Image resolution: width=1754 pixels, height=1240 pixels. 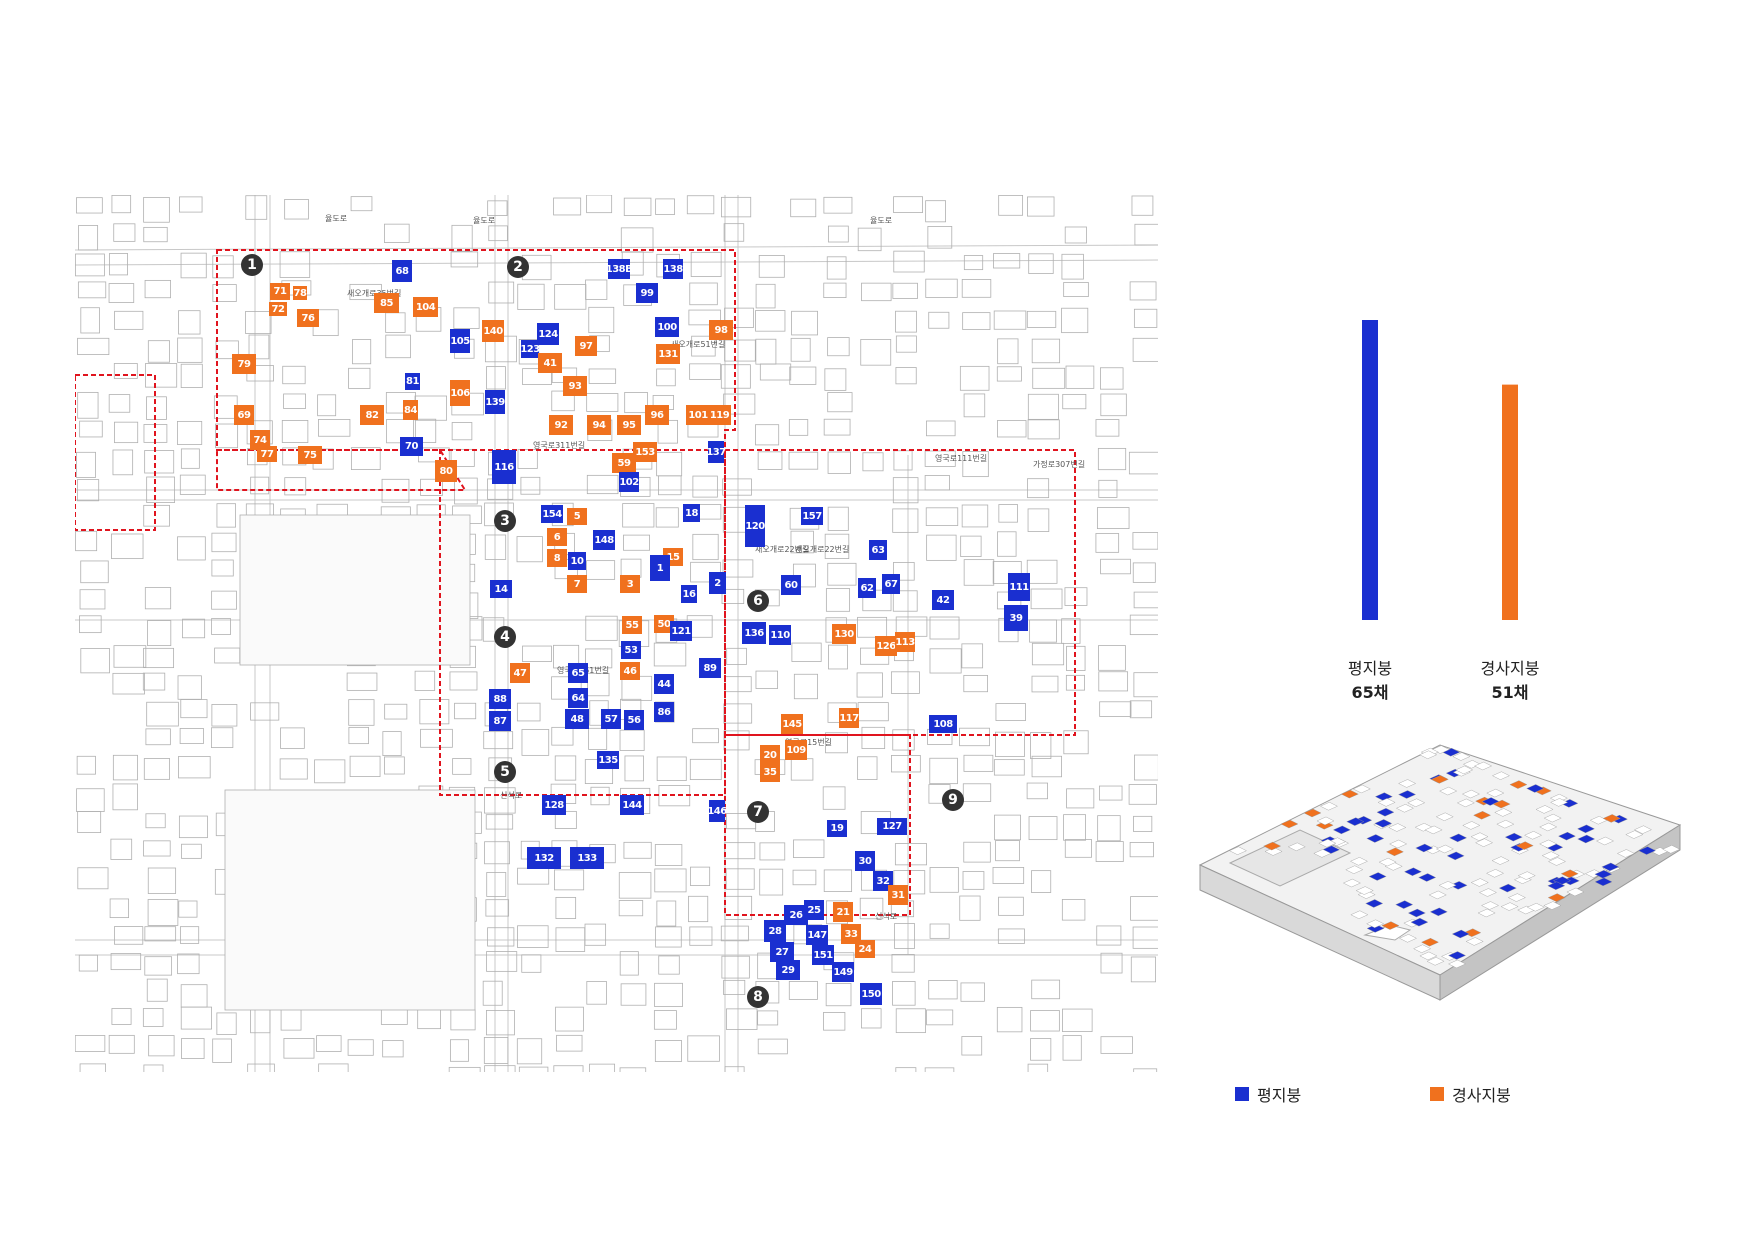 I want to click on building-2-flat-roof: 2, so click(x=717, y=583).